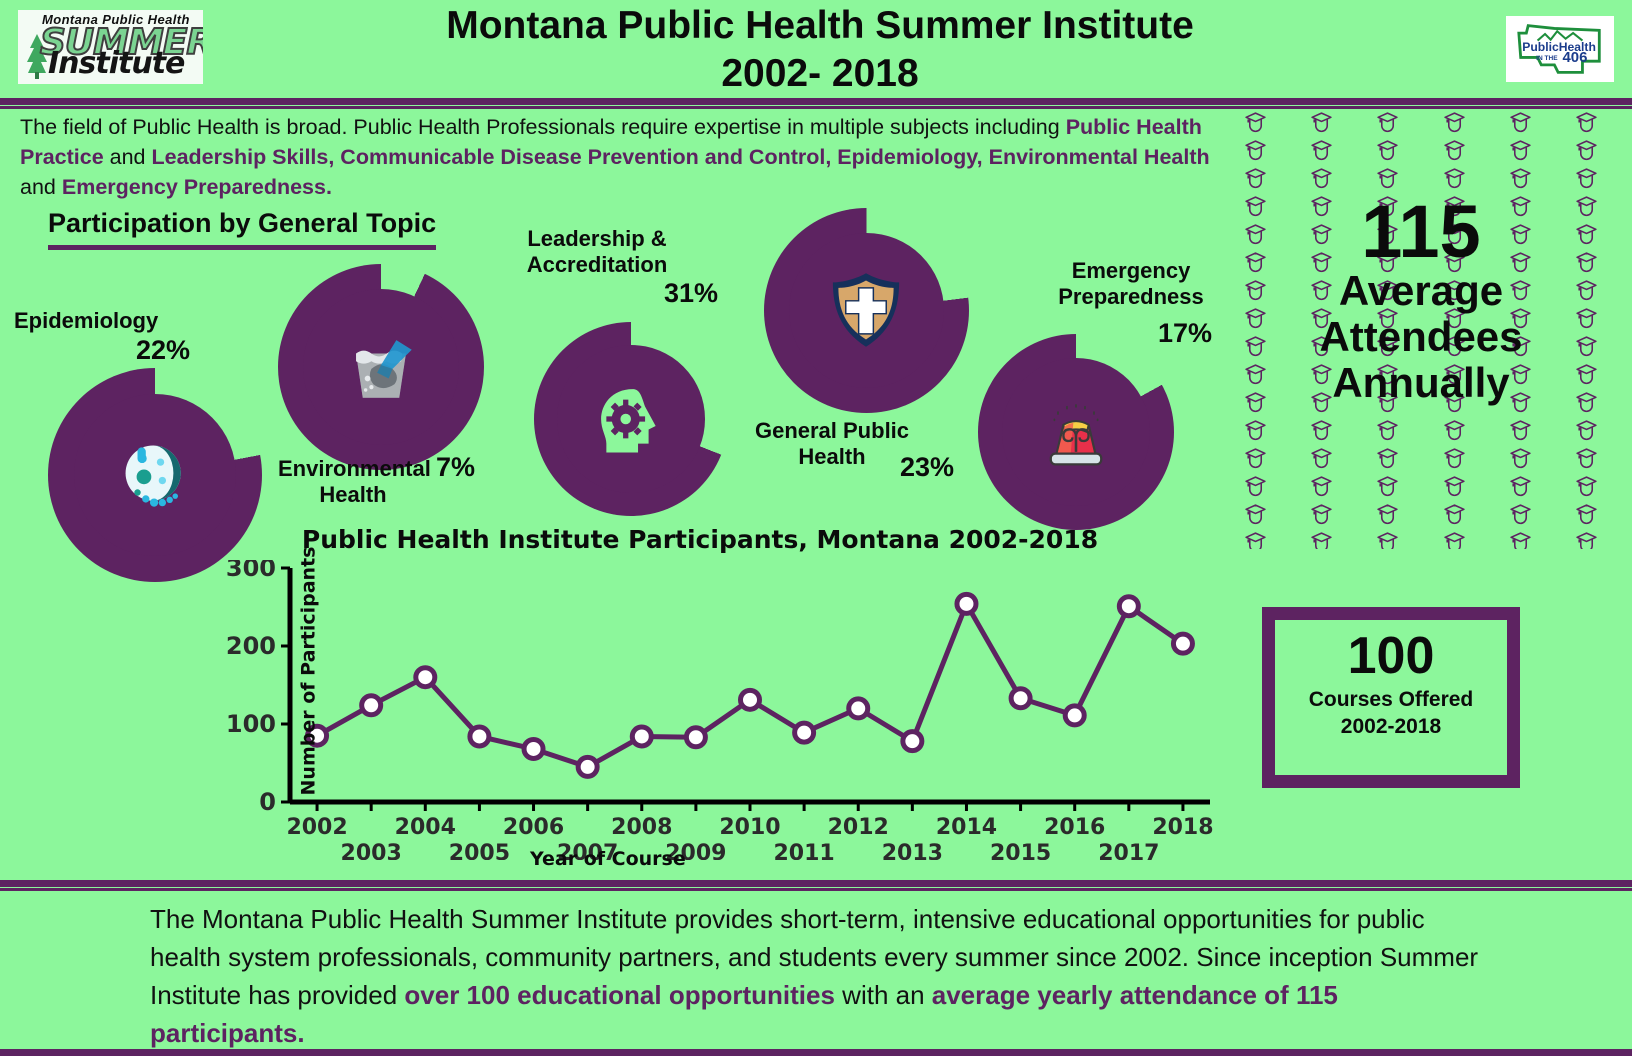  Describe the element at coordinates (41, 187) in the screenshot. I see `intro-text-3: and` at that location.